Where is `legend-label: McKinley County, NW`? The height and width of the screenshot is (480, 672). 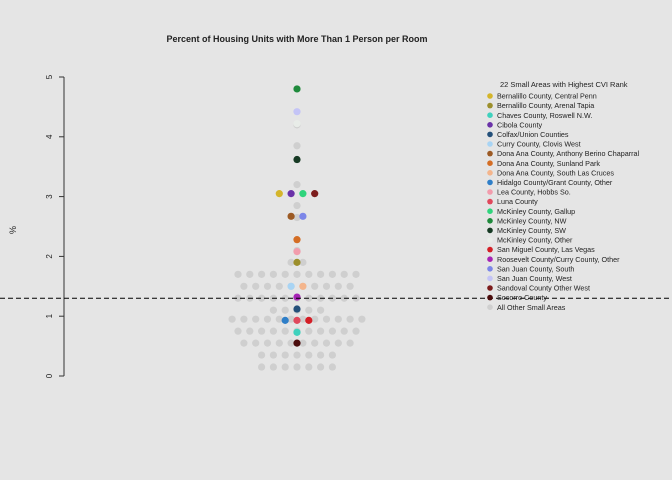 legend-label: McKinley County, NW is located at coordinates (532, 220).